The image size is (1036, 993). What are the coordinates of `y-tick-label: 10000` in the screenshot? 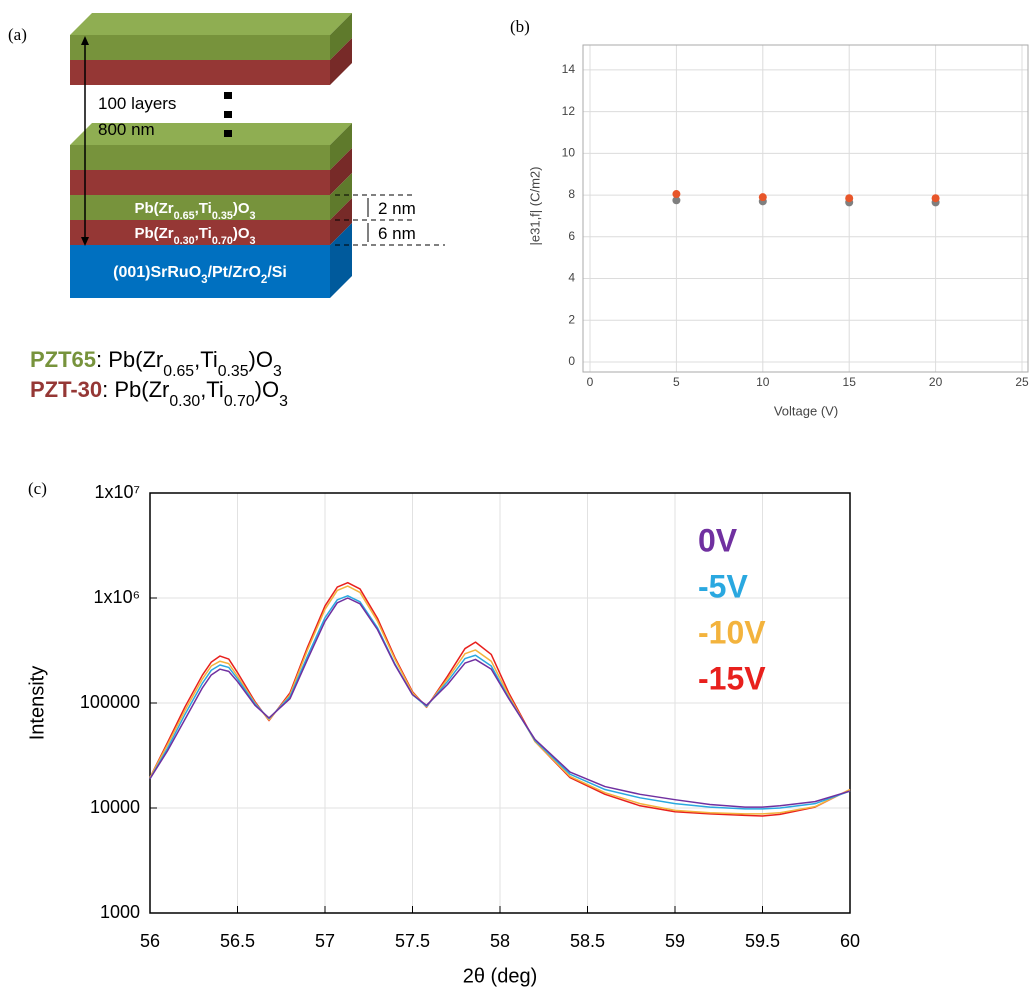 It's located at (115, 807).